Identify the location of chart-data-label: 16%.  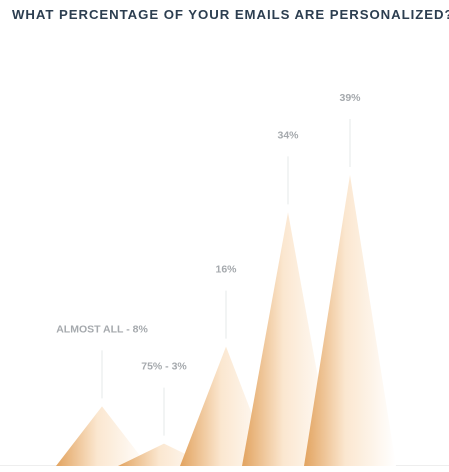
(226, 270).